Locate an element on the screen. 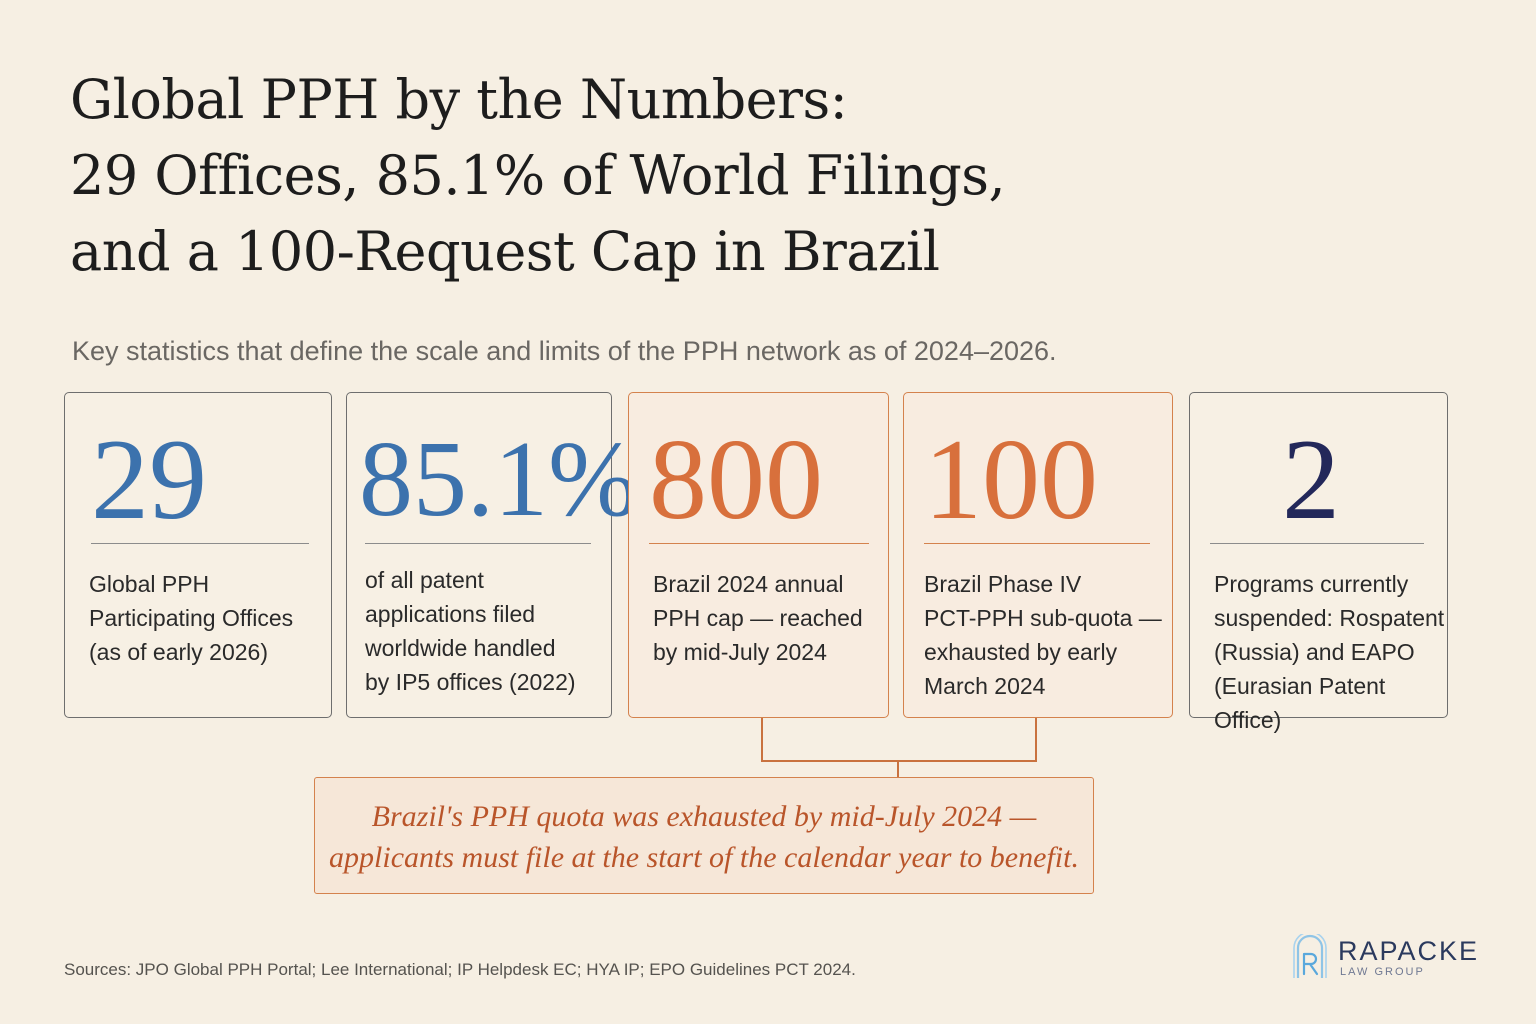  stat-description-line: by mid-July 2024 is located at coordinates (740, 652).